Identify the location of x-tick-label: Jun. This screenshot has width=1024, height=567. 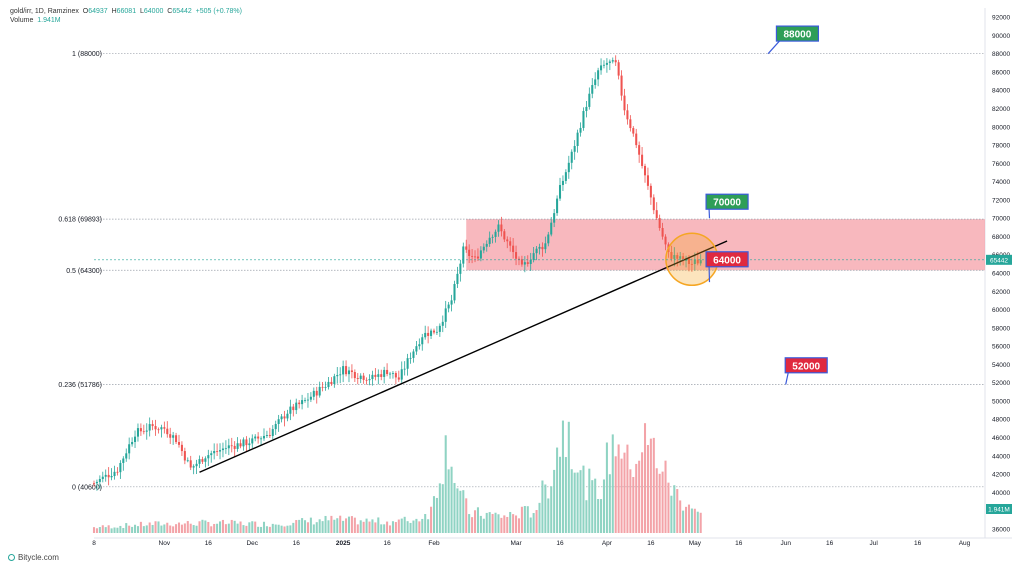
(785, 543).